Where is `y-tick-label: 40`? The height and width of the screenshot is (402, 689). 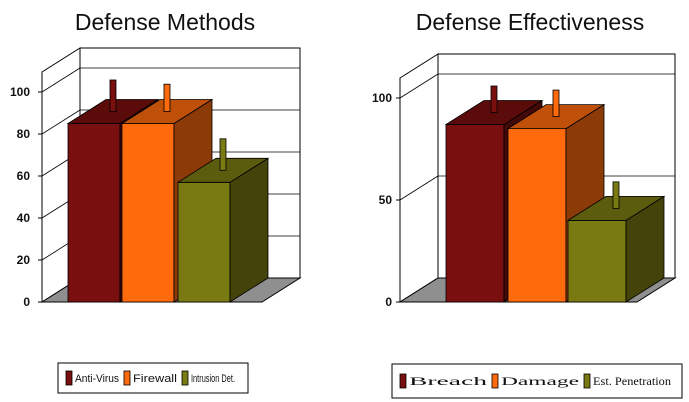
y-tick-label: 40 is located at coordinates (24, 218).